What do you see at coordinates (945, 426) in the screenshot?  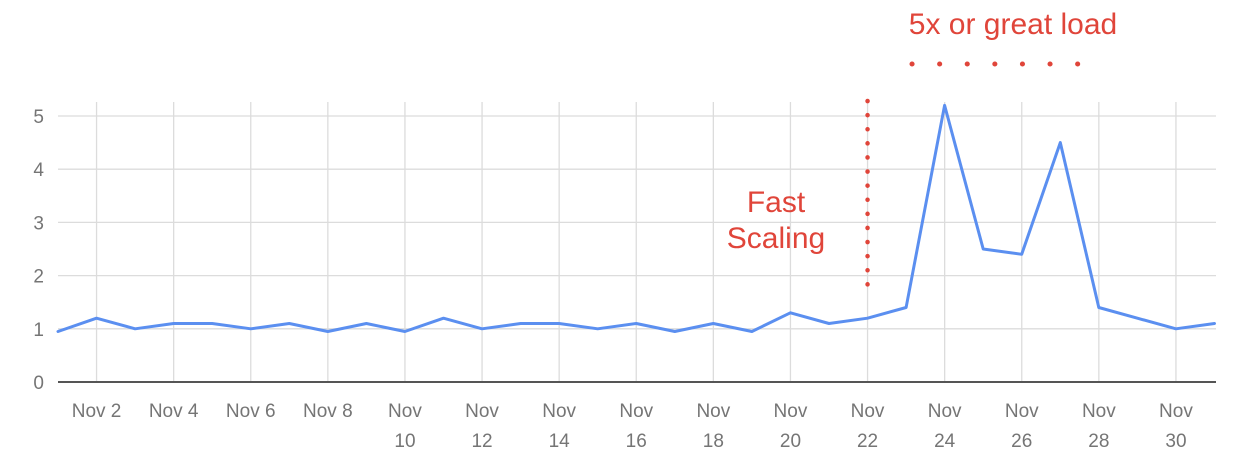 I see `x-tick-label: Nov 24` at bounding box center [945, 426].